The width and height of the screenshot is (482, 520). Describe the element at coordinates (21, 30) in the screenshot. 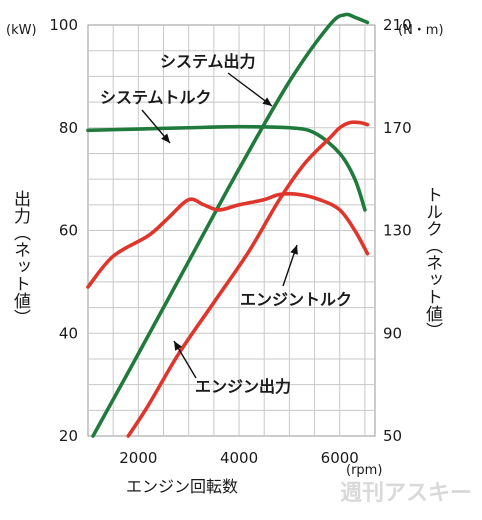

I see `left-axis-unit: (kW)` at that location.